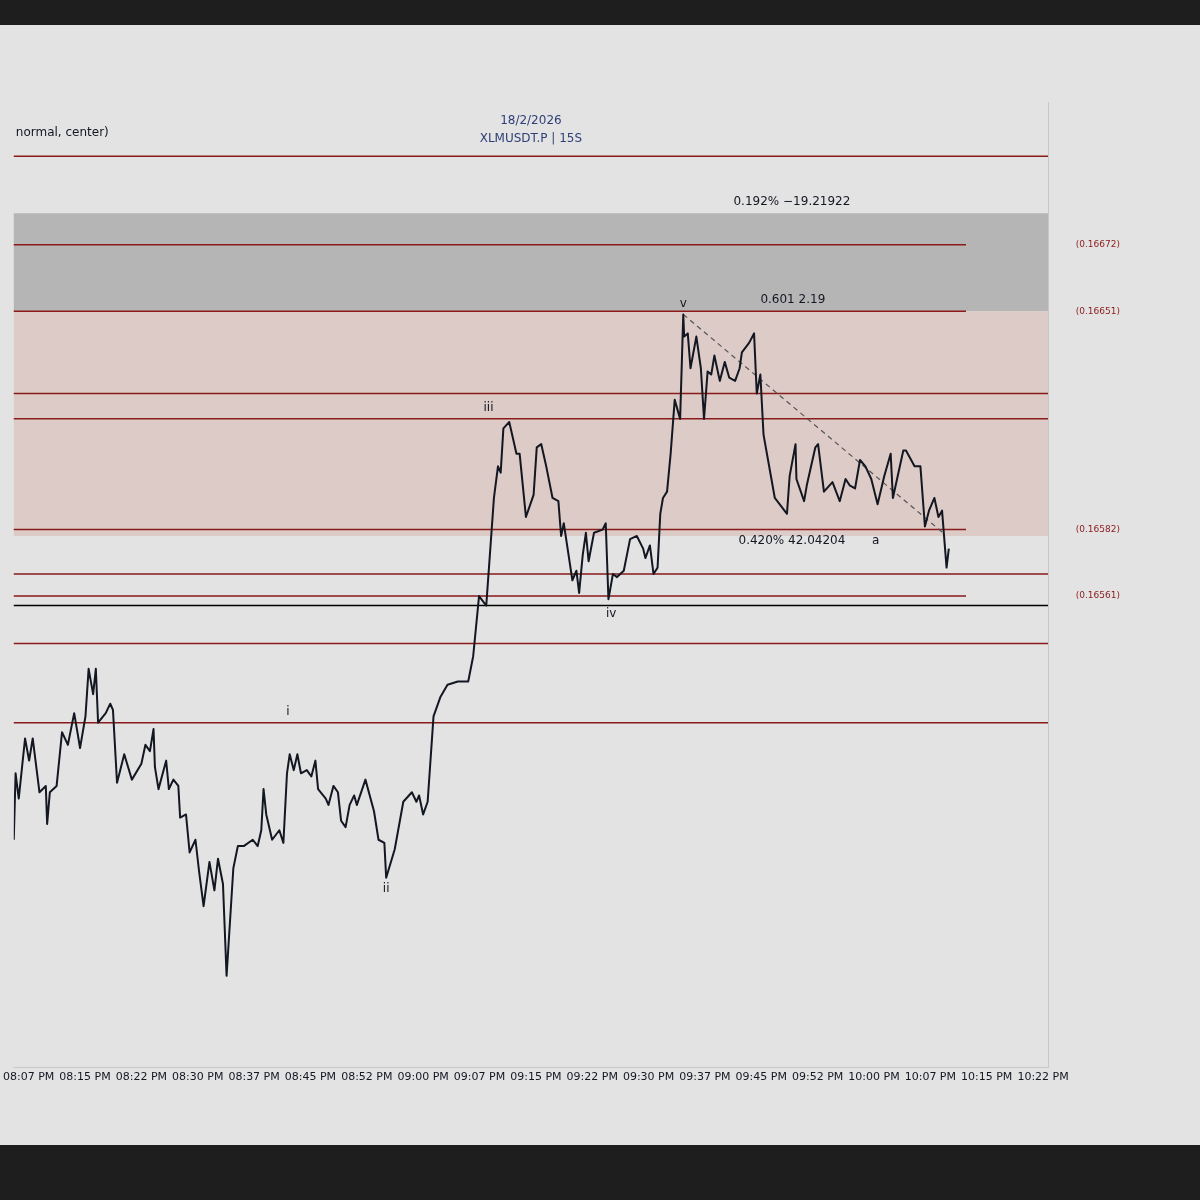  I want to click on x-tick-label: 08:15 PM, so click(85, 1077).